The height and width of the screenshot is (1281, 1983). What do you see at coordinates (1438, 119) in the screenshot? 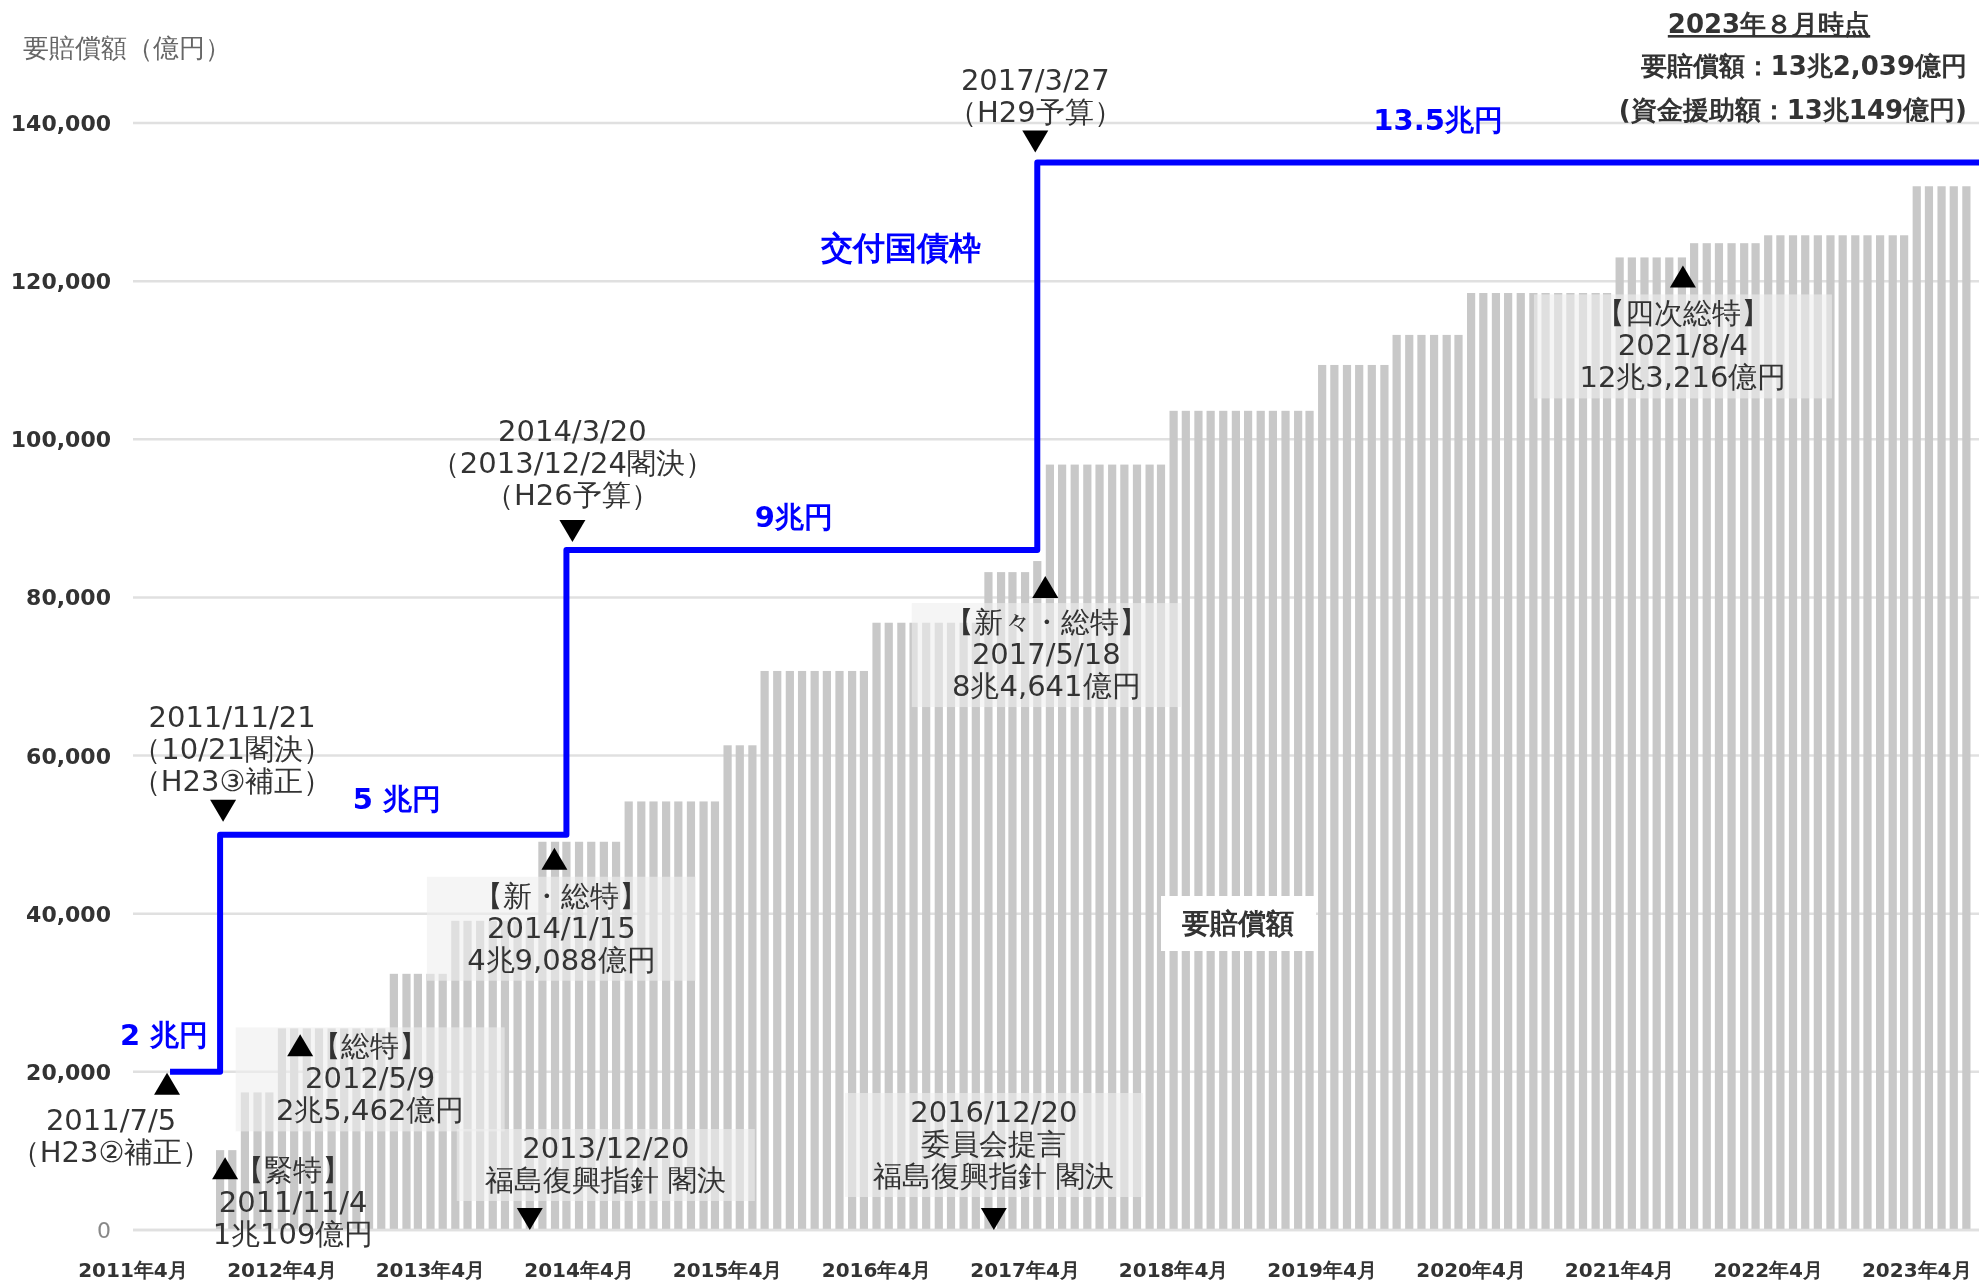
I see `annotation: 13.5兆円` at bounding box center [1438, 119].